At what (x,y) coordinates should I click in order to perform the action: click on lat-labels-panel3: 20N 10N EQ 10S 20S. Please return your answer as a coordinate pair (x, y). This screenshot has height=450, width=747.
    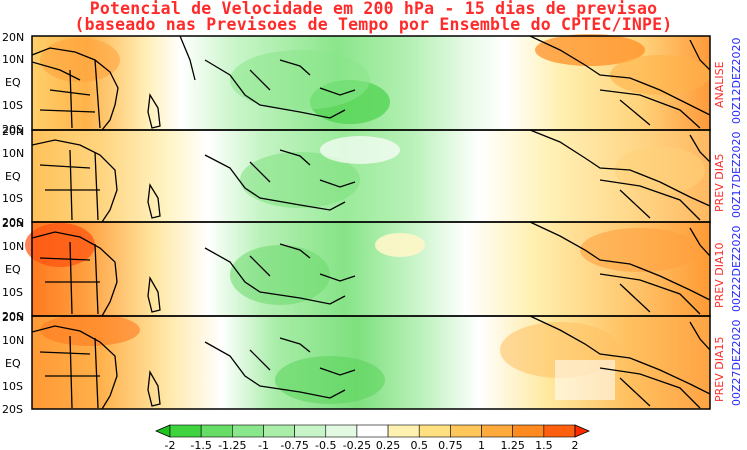
    Looking at the image, I should click on (13, 270).